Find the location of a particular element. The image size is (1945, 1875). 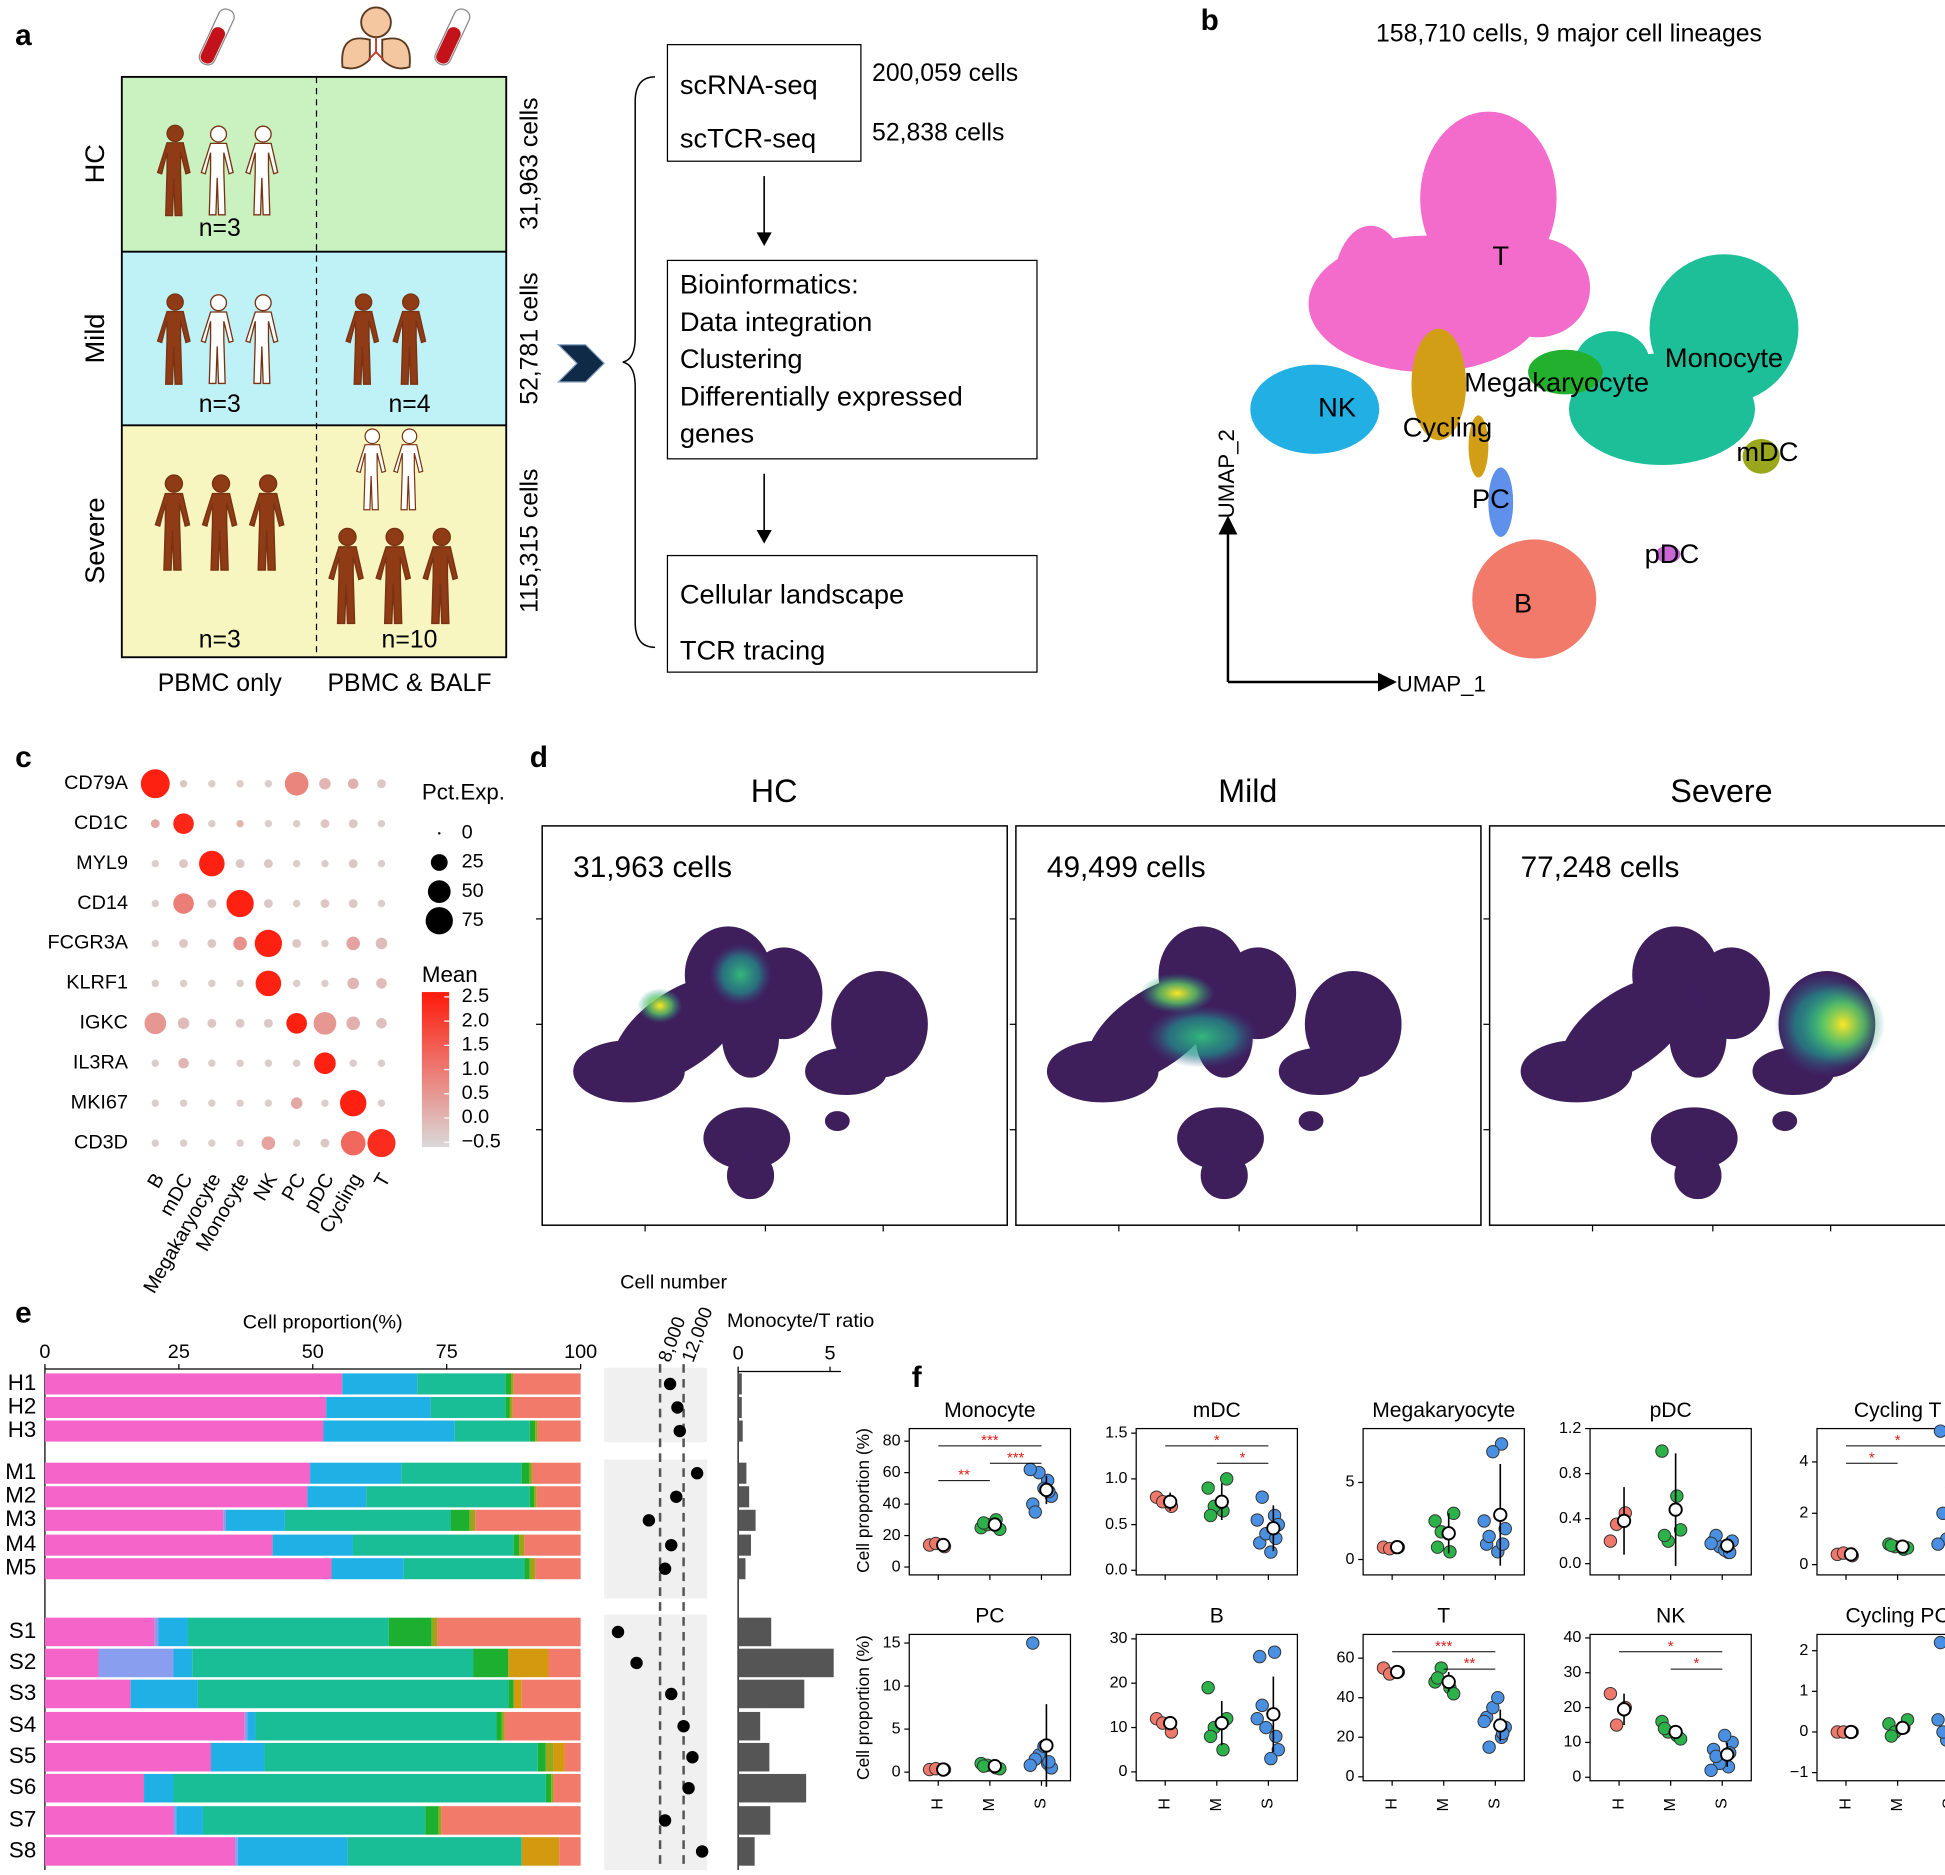

y-tick-label: 40 is located at coordinates (892, 1503).